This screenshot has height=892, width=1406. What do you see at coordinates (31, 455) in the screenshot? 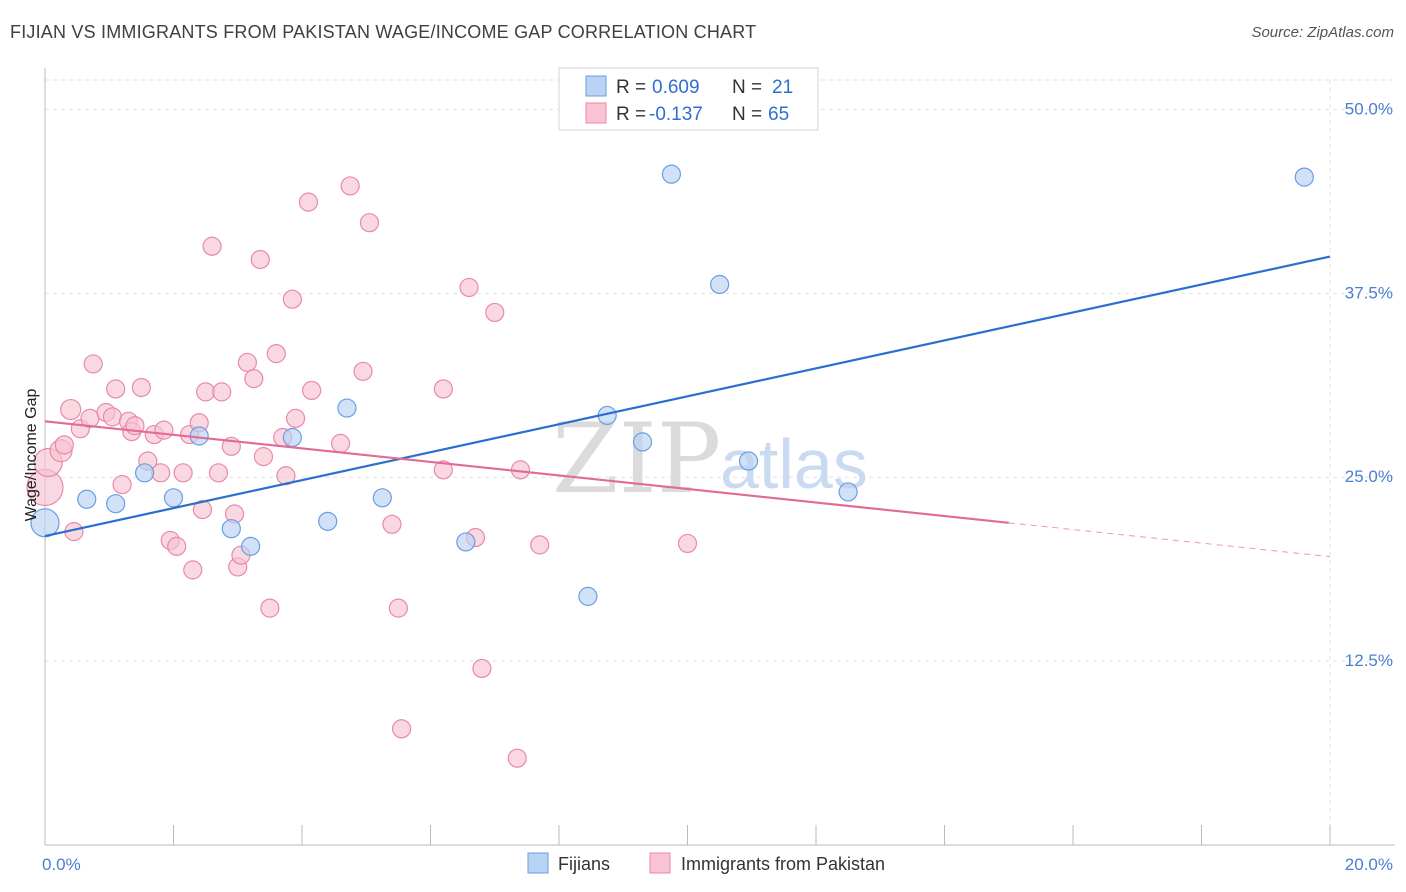
I see `y-axis-label: Wage/Income Gap` at bounding box center [31, 455].